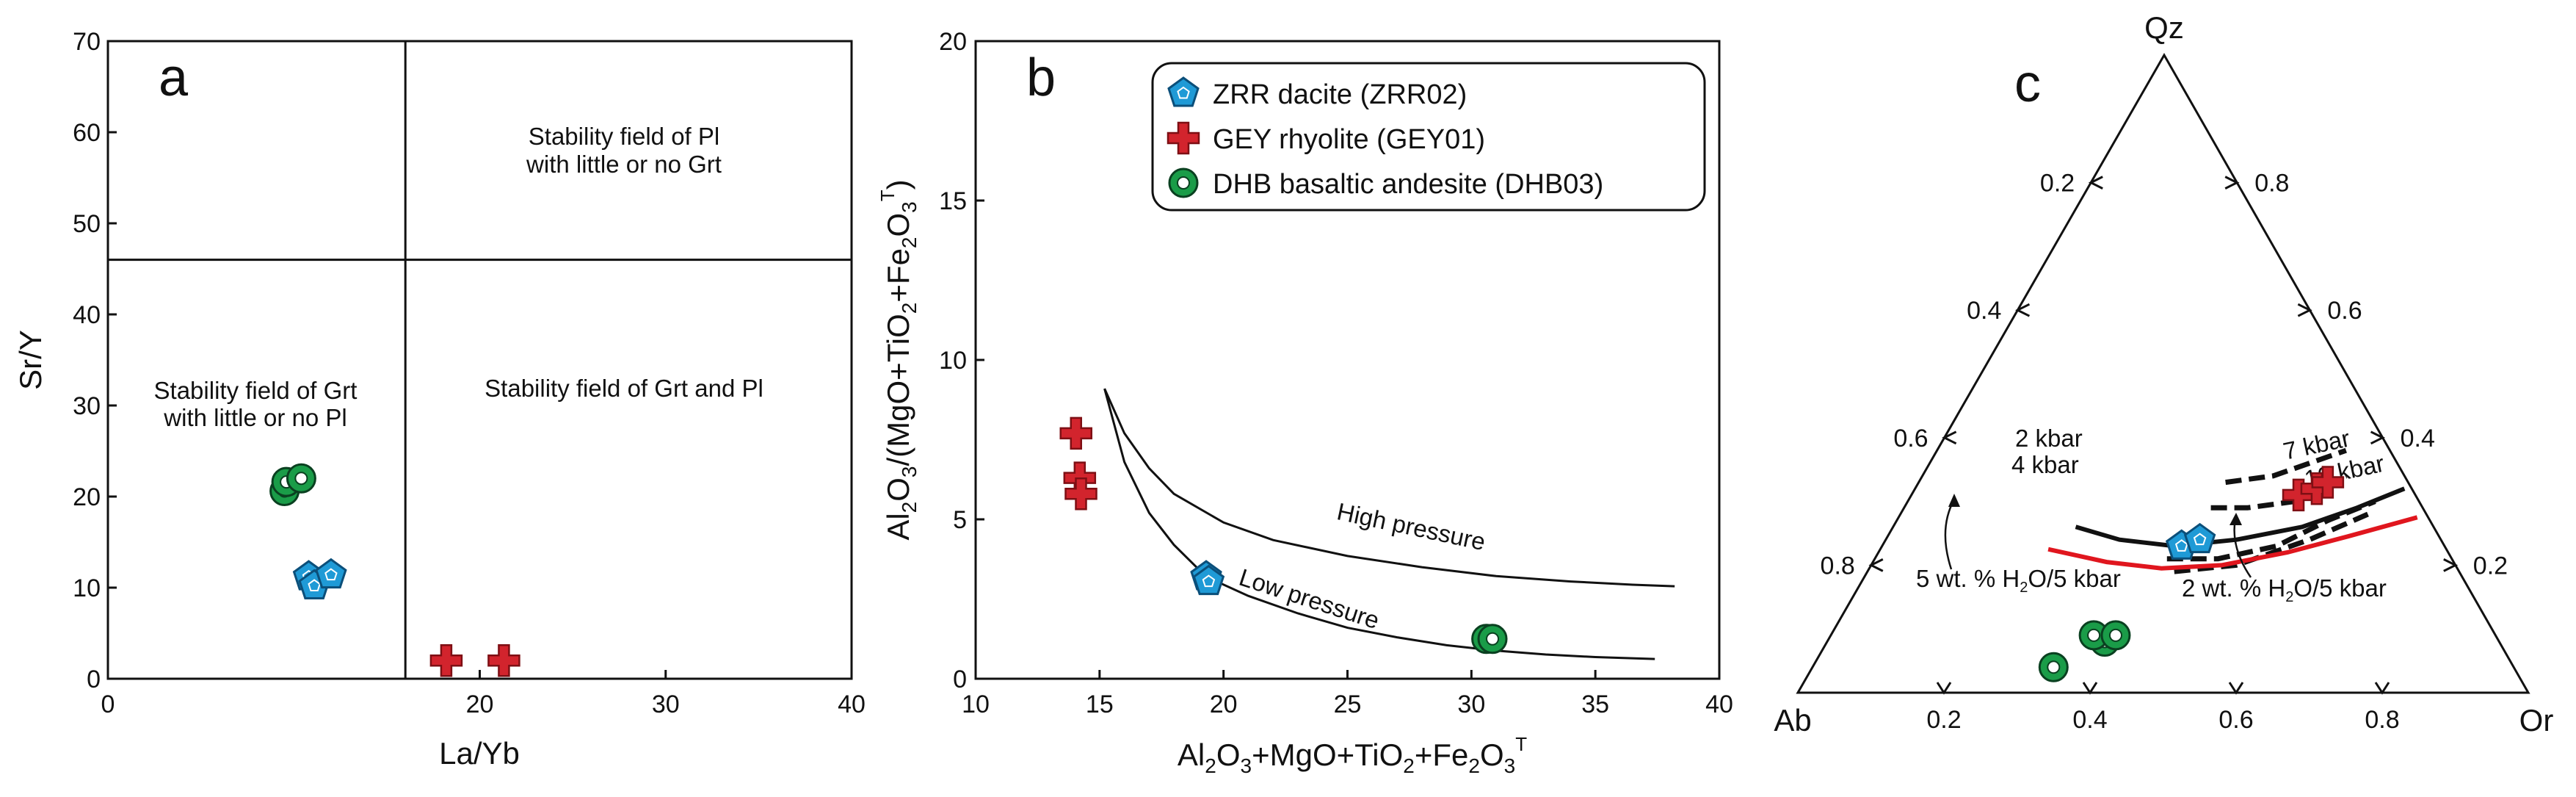  What do you see at coordinates (87, 588) in the screenshot?
I see `panel-a-ytick-label: 10` at bounding box center [87, 588].